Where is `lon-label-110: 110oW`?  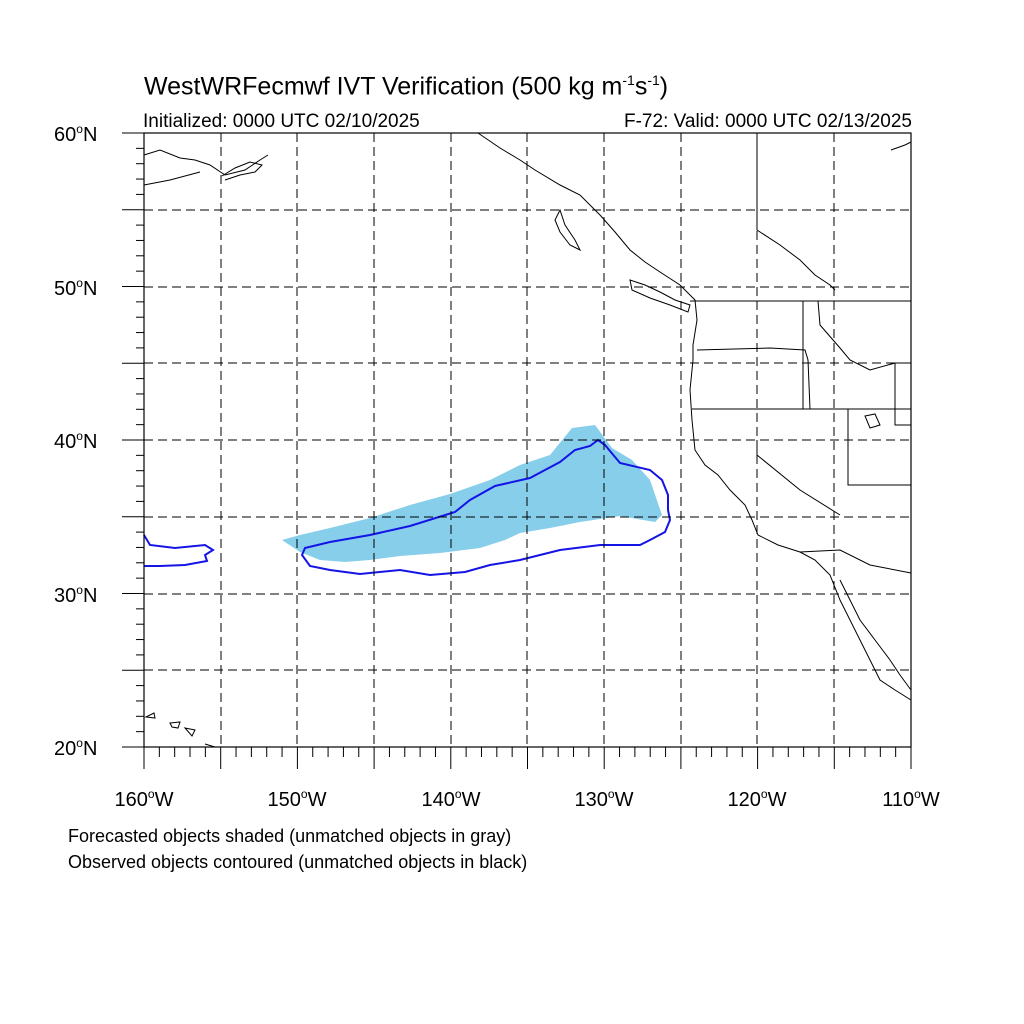
lon-label-110: 110oW is located at coordinates (911, 799).